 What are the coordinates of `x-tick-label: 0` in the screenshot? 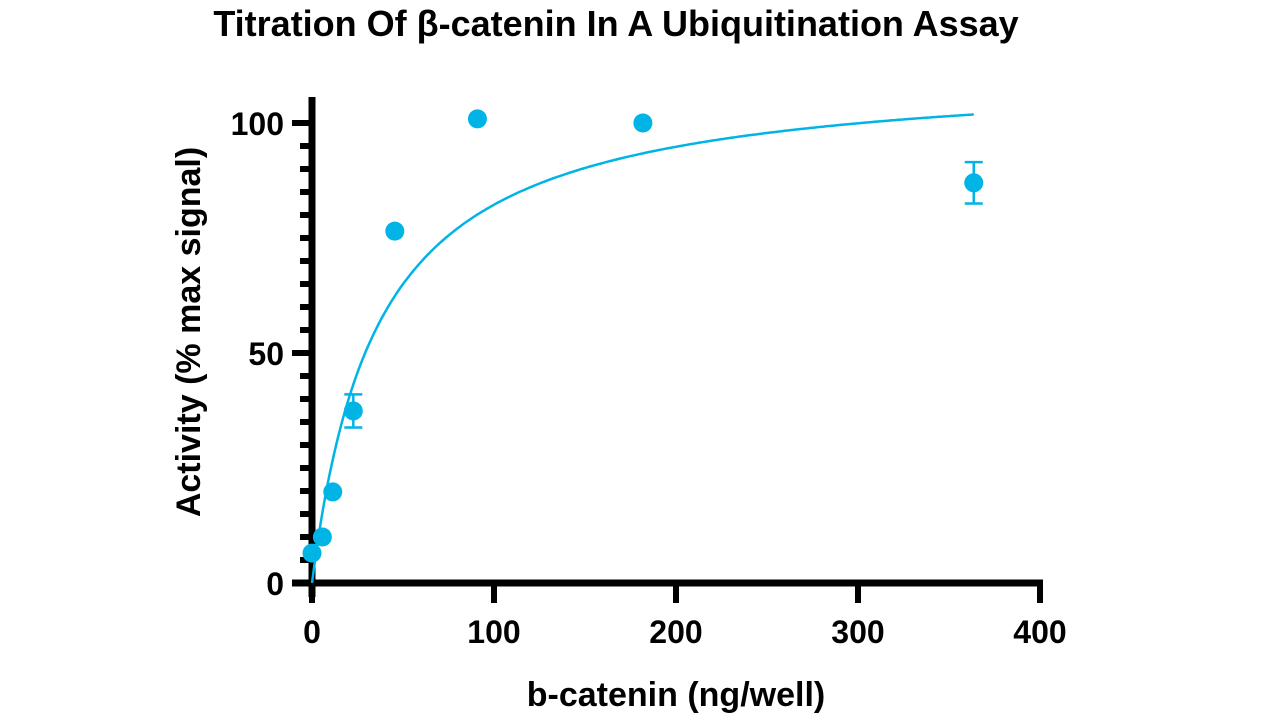 It's located at (312, 632).